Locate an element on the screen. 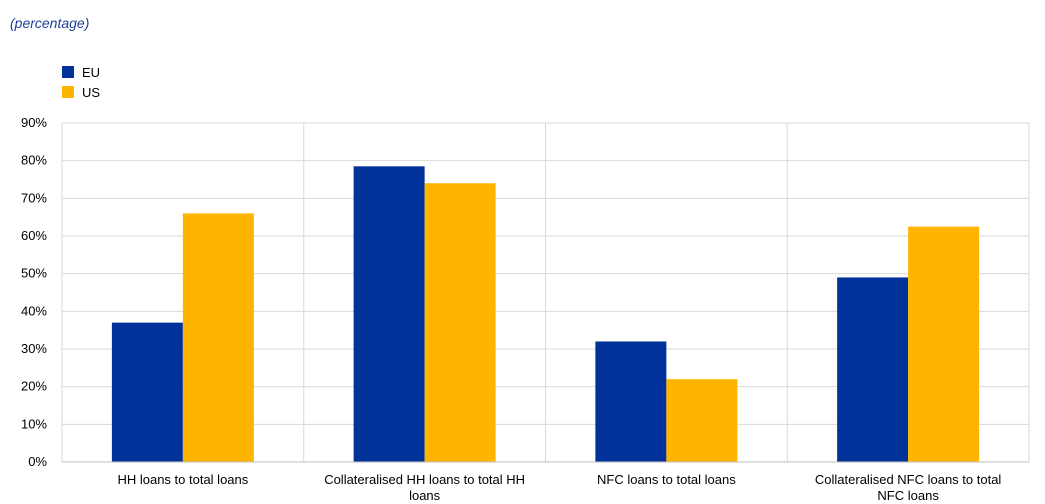 This screenshot has width=1045, height=504. y-tick-label: 20% is located at coordinates (34, 386).